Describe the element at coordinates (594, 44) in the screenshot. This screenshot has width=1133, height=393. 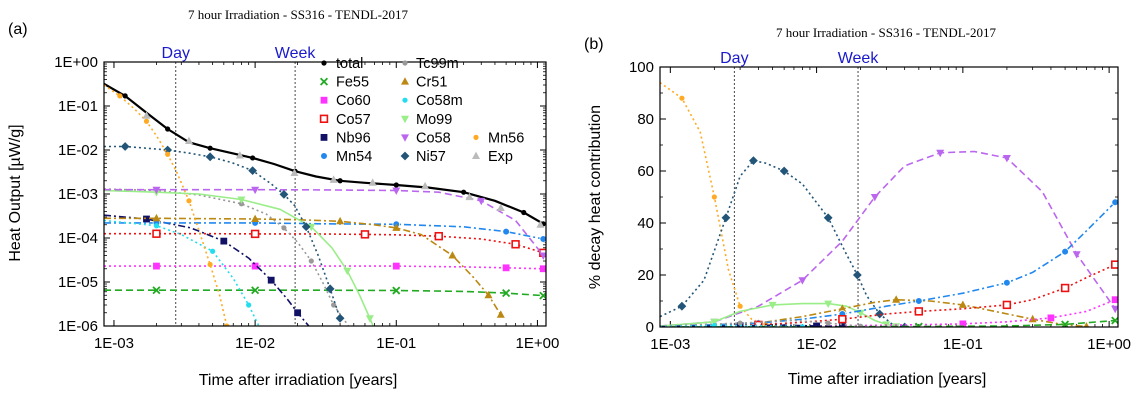
I see `panel-b-label: (b)` at that location.